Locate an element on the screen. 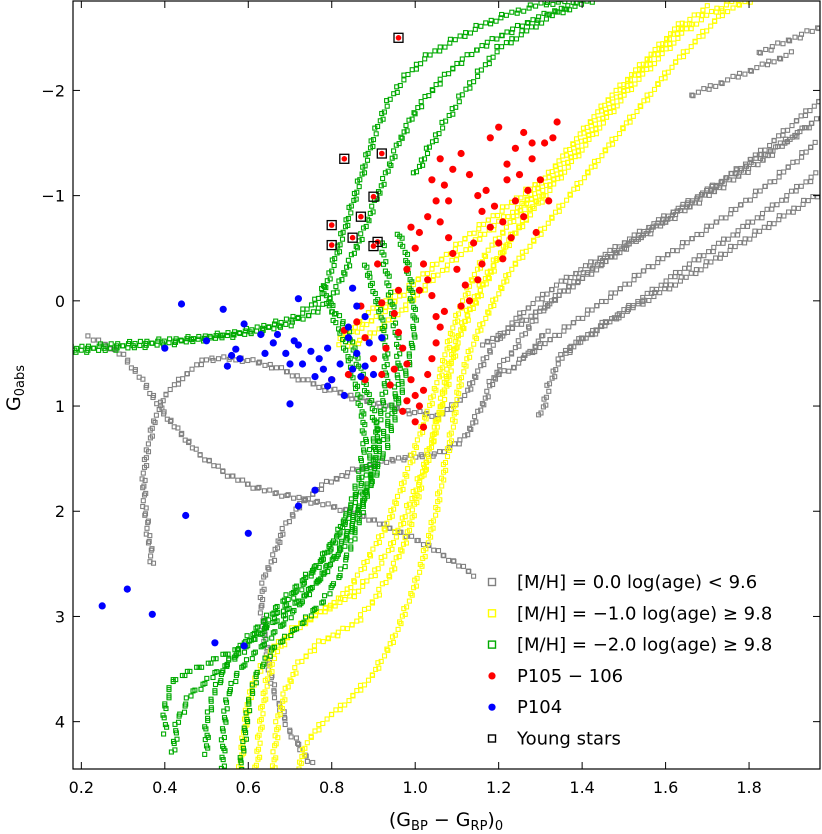  y-tick-label: 1 is located at coordinates (60, 406).